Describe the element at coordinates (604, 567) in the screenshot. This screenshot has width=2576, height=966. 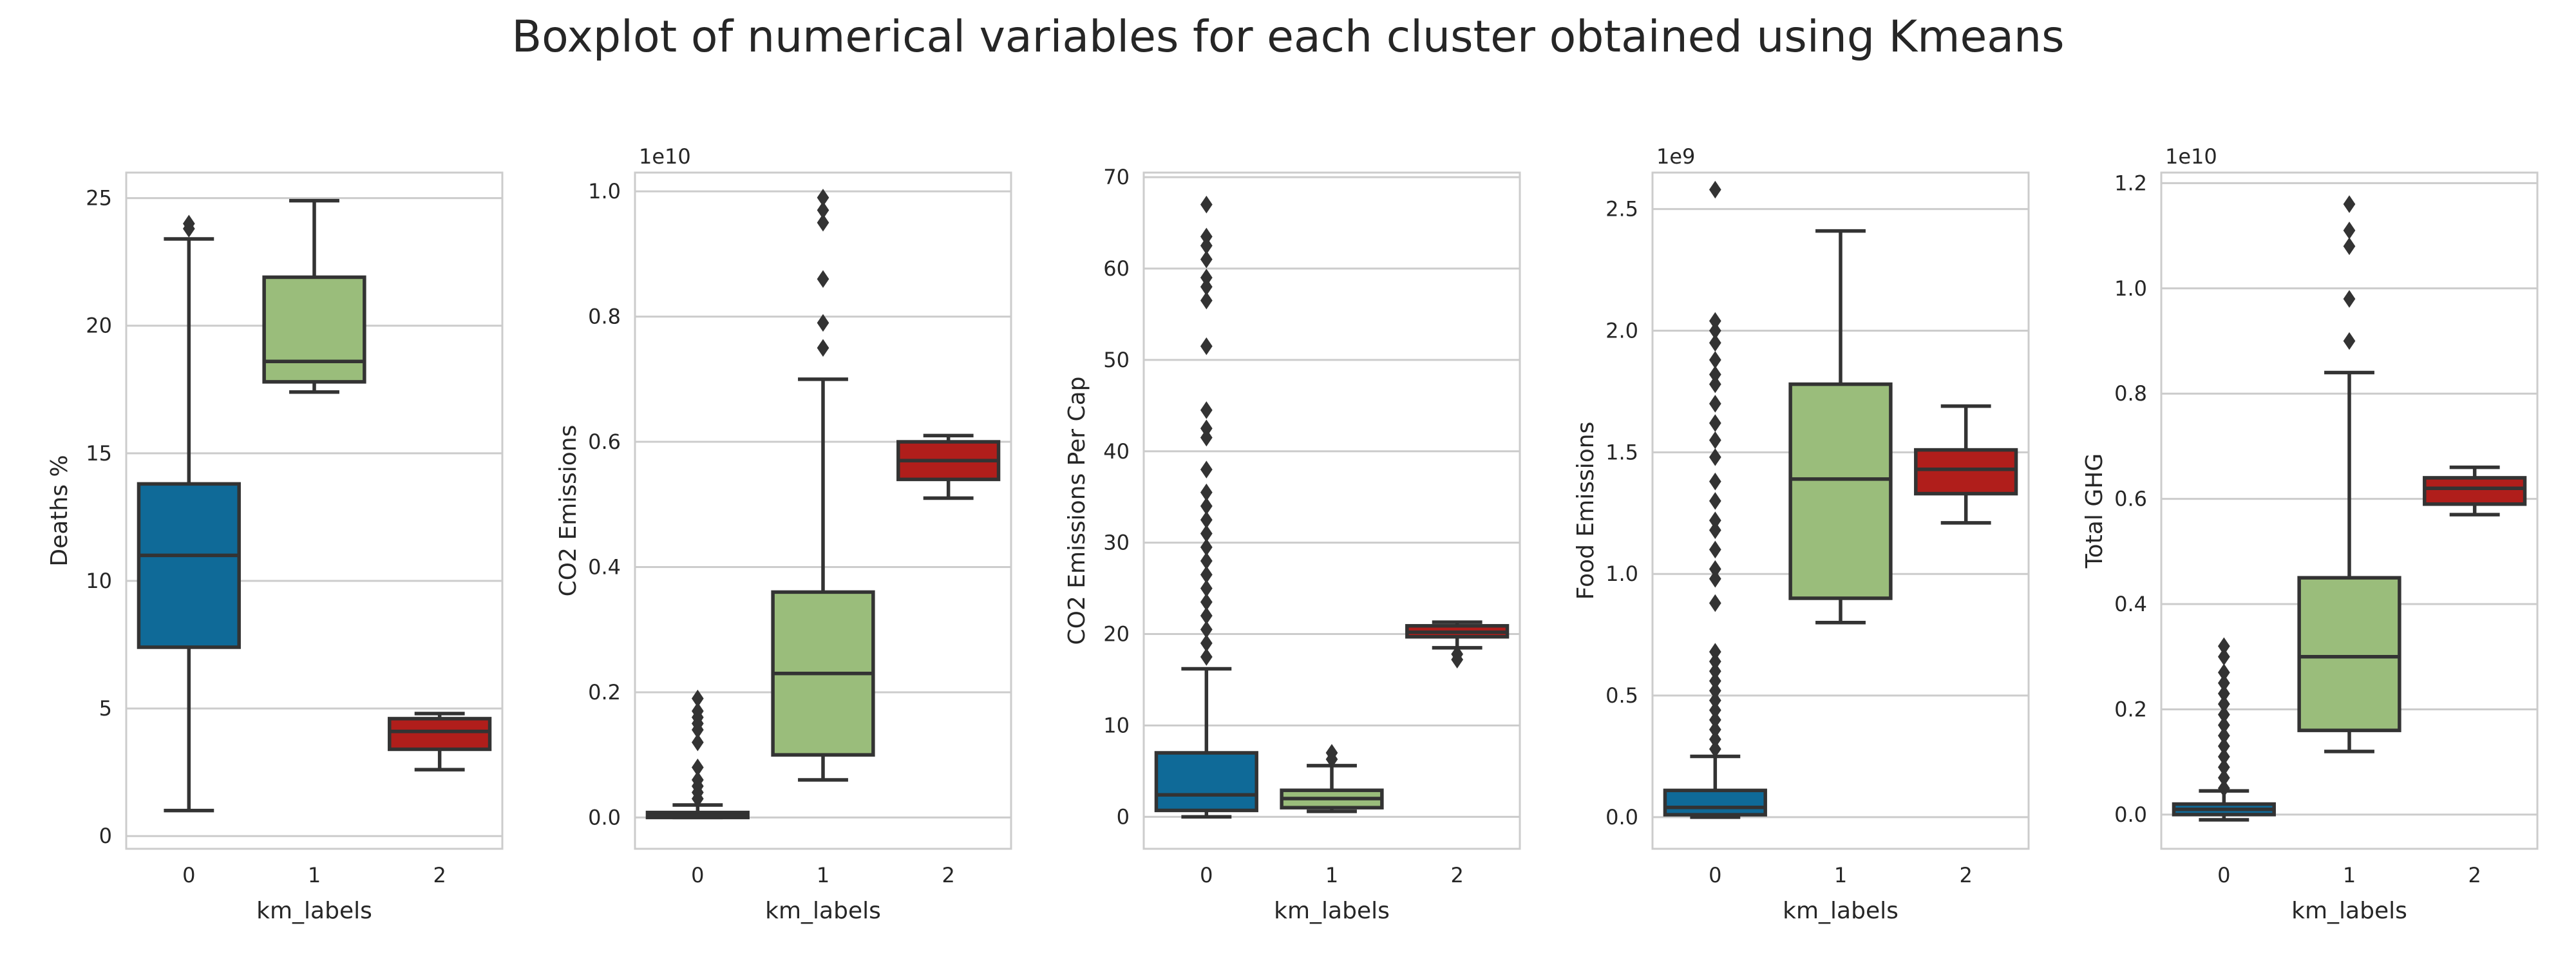
I see `y-tick-label: 0.4` at that location.